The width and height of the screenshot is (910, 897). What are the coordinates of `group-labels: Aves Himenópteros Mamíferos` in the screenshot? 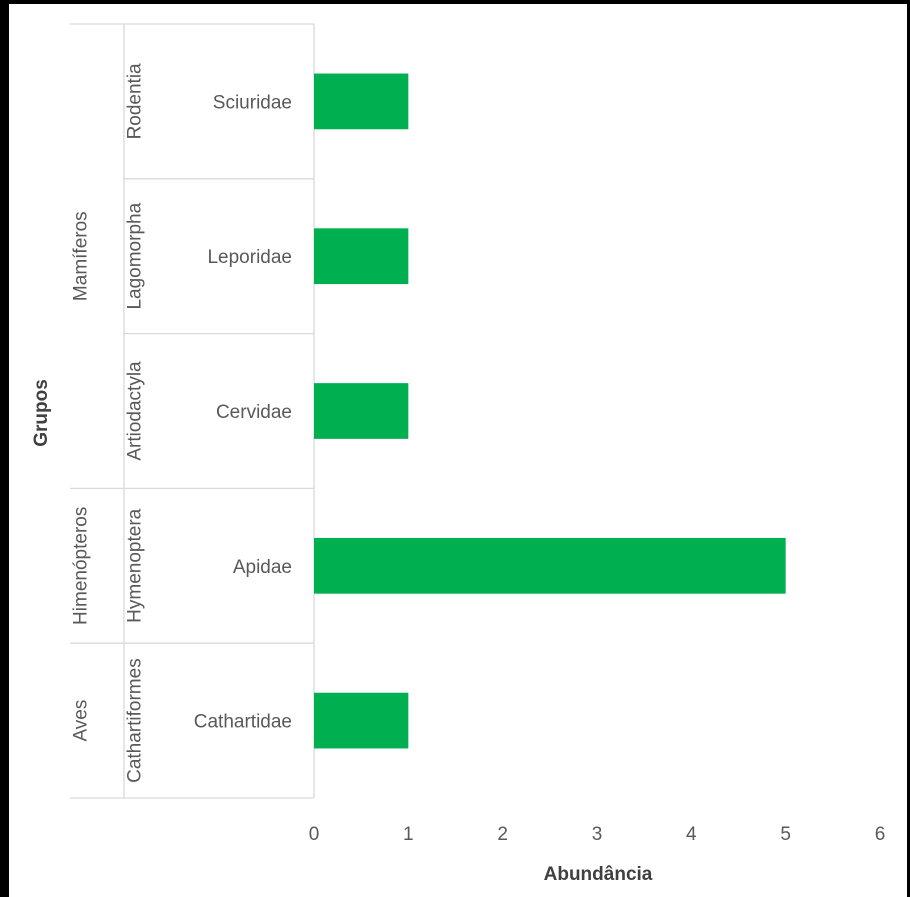 It's located at (81, 476).